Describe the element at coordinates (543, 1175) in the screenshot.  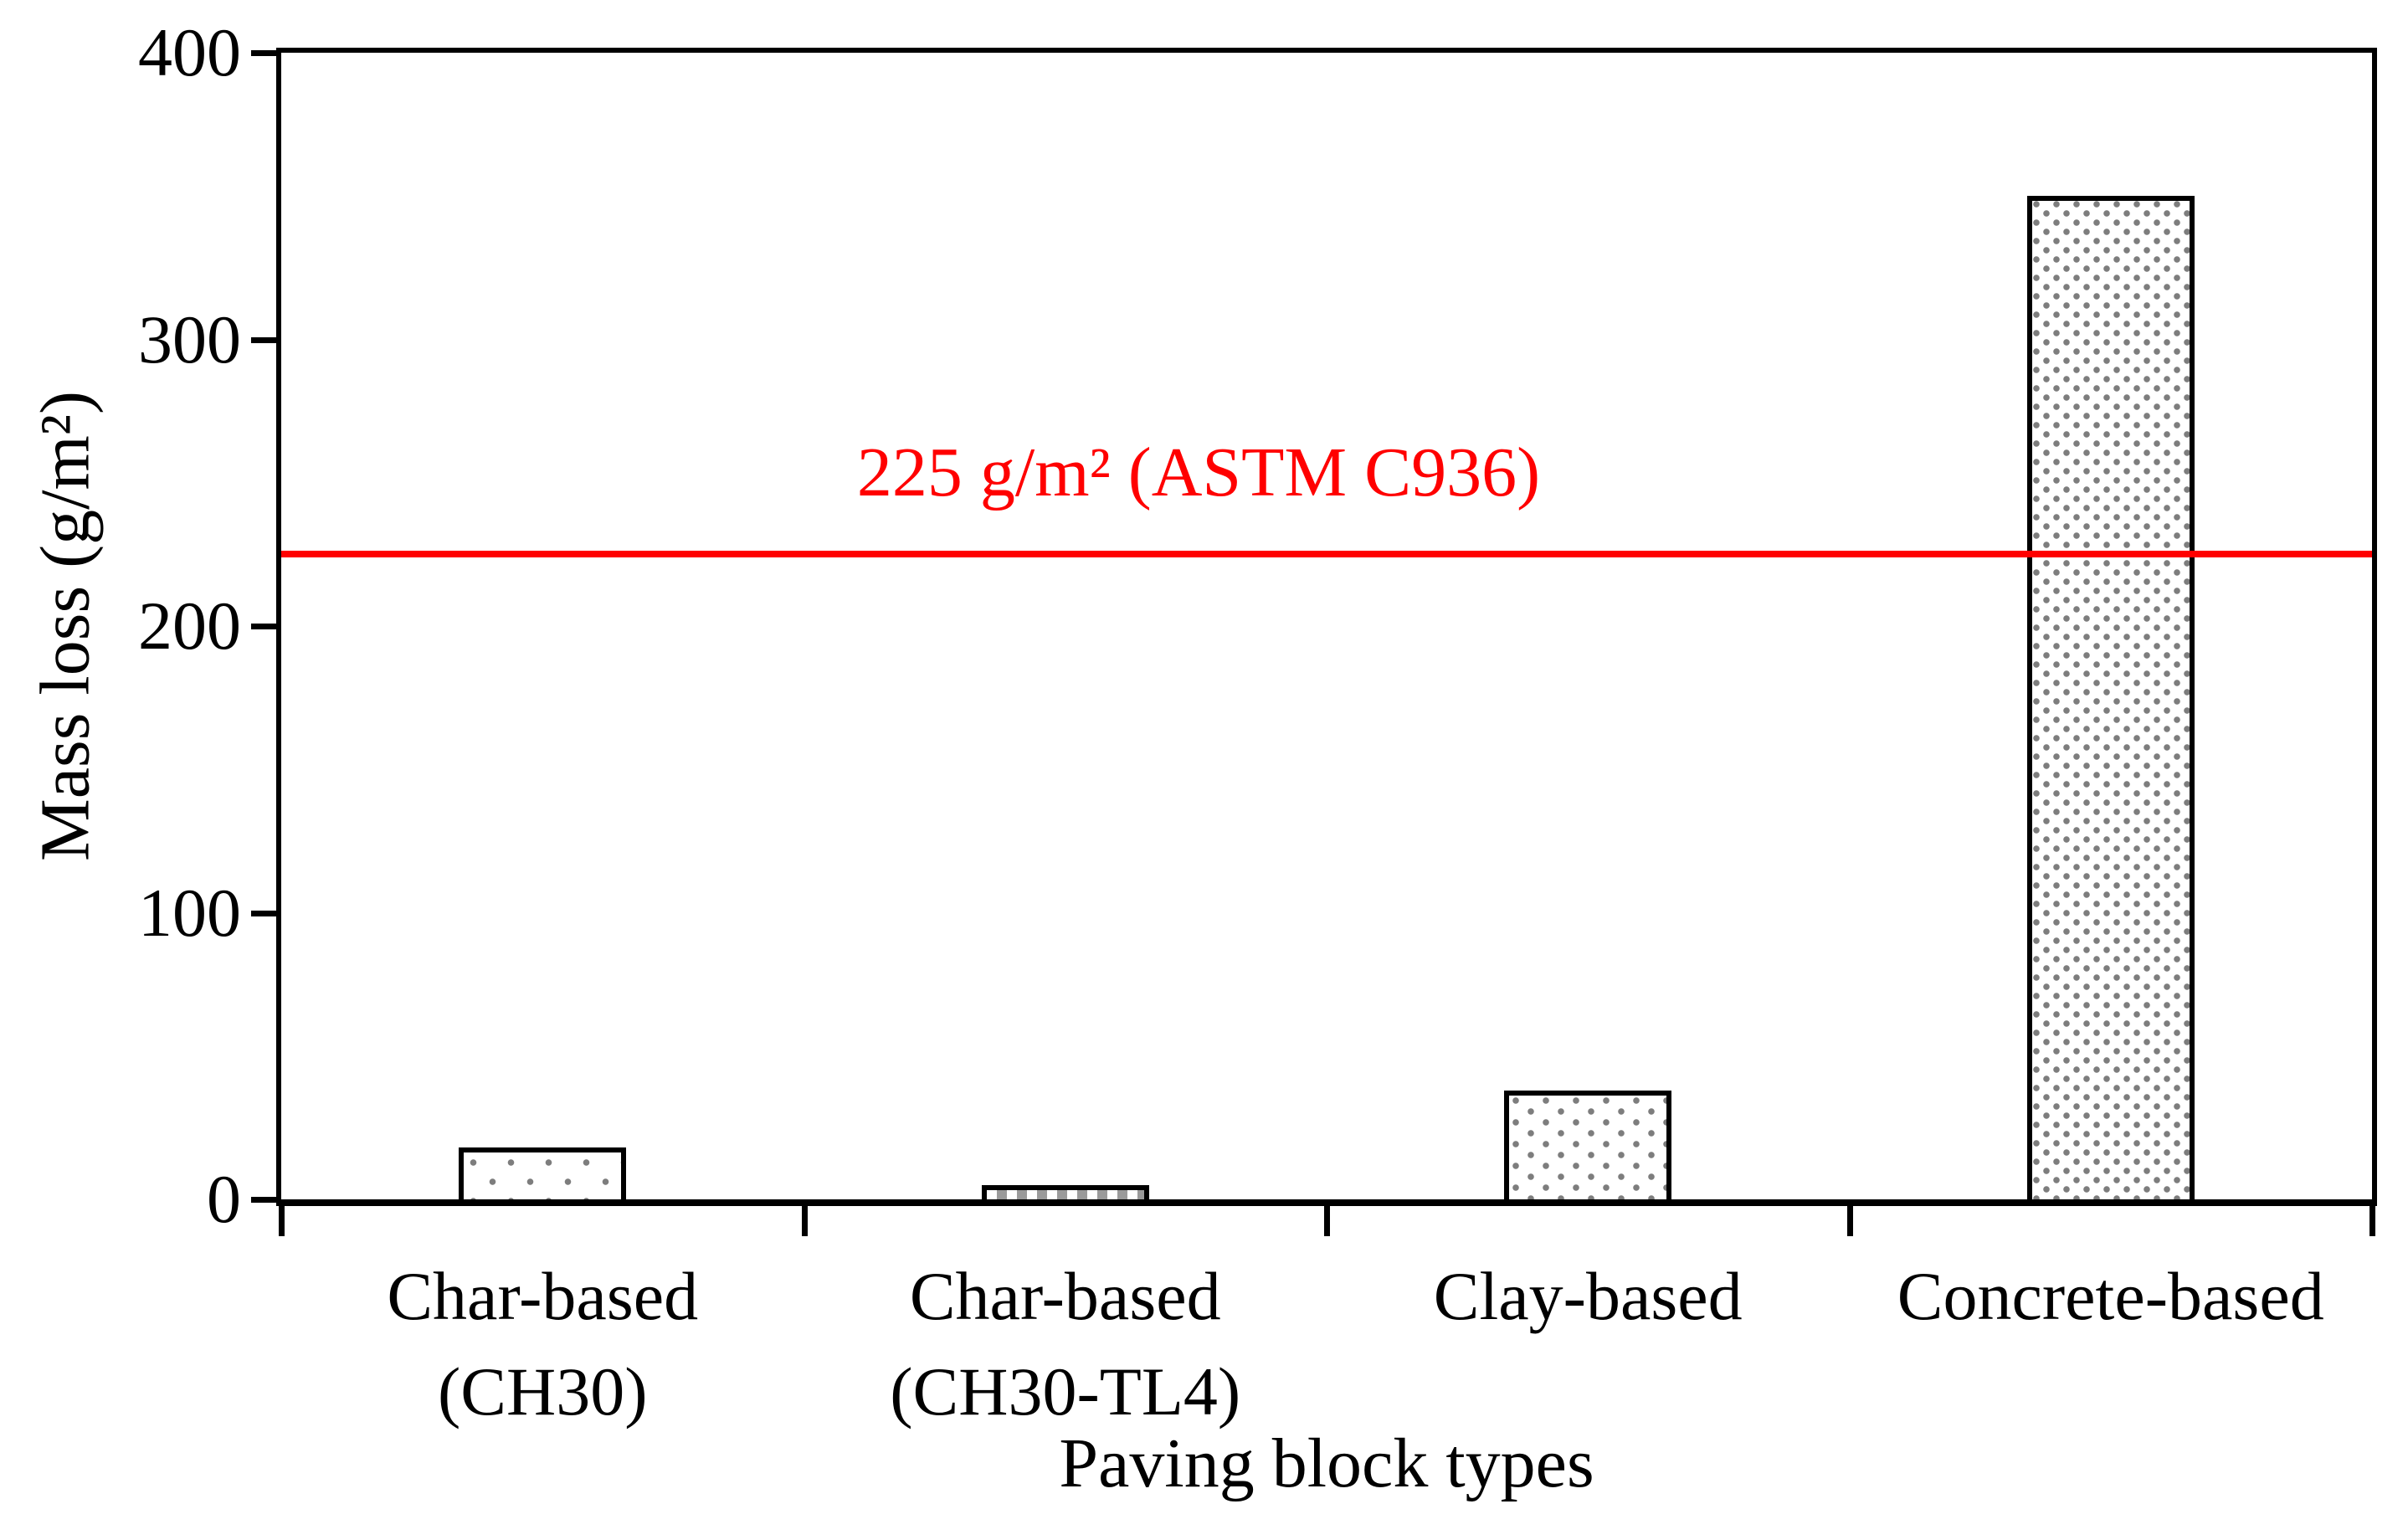
I see `bar-char-based-(ch30)` at that location.